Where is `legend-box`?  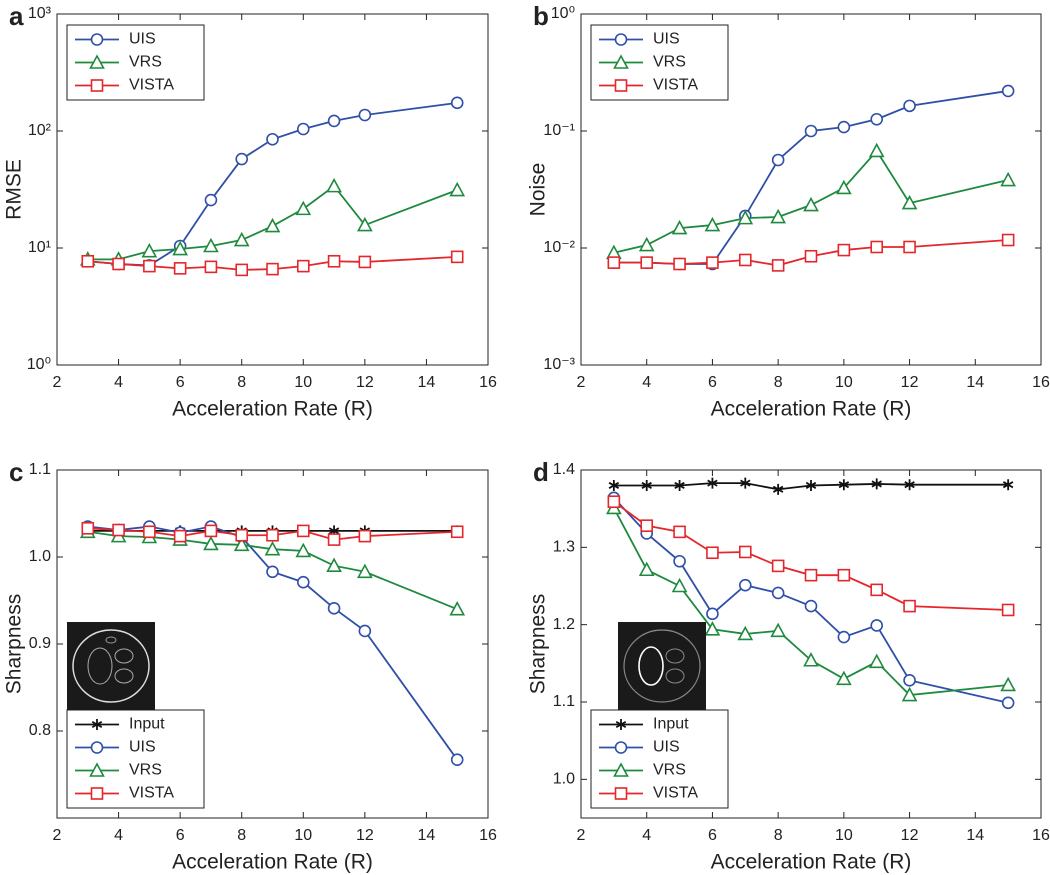 legend-box is located at coordinates (135, 759).